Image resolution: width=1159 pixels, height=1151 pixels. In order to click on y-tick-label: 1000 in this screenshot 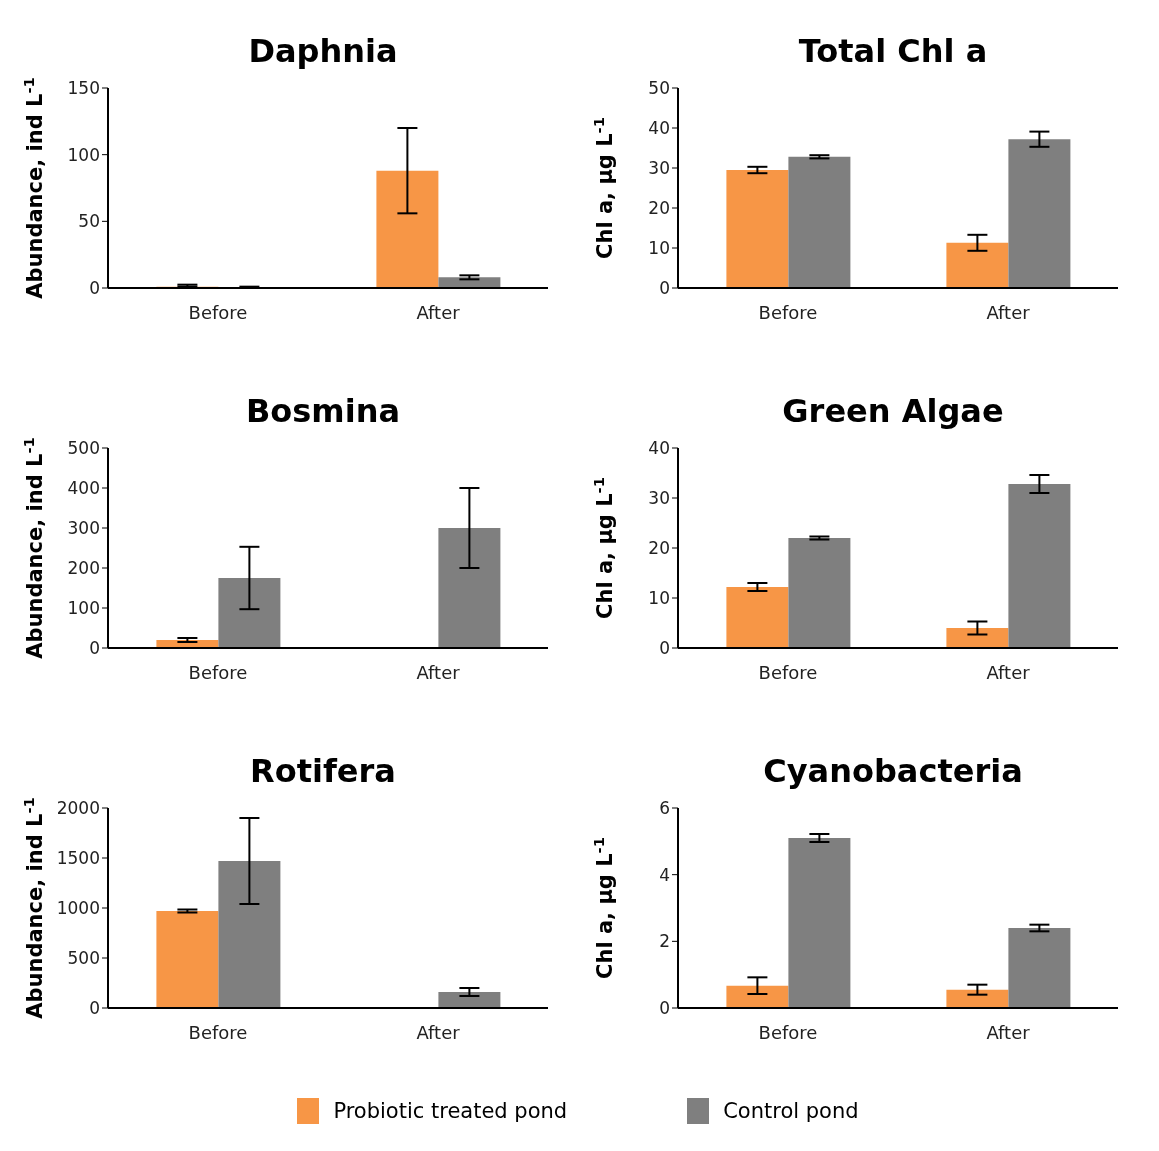, I will do `click(78, 908)`.